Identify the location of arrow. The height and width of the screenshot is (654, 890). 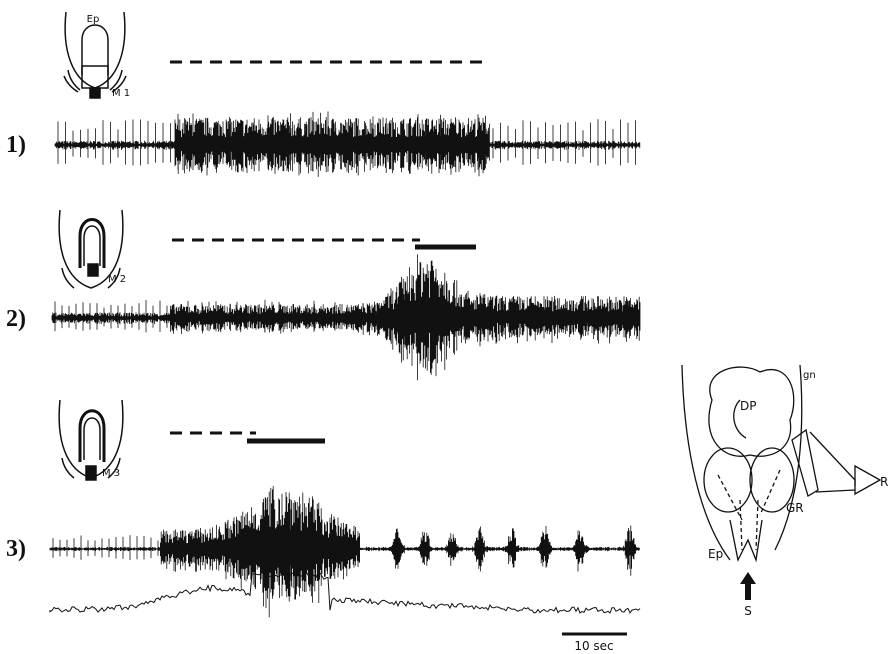
(748, 586).